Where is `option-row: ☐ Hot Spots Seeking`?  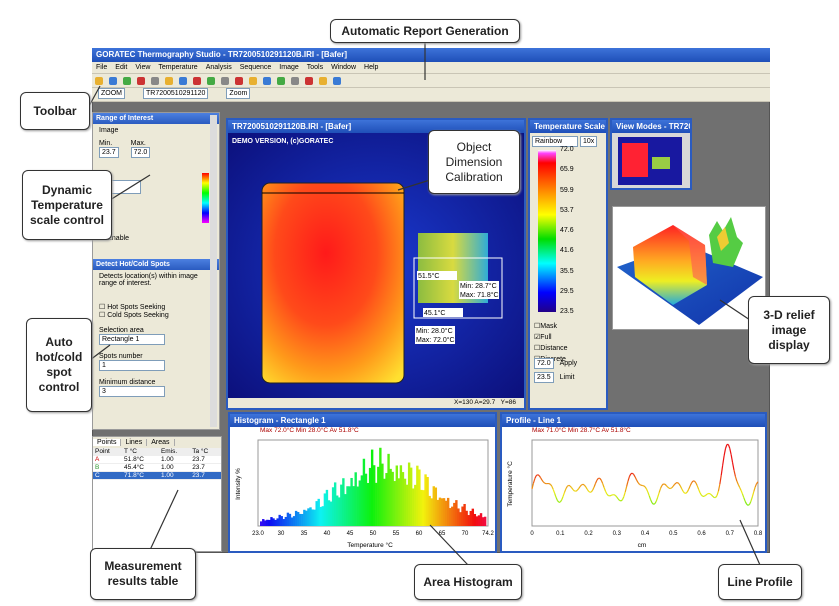
option-row: ☐ Hot Spots Seeking is located at coordinates (132, 307).